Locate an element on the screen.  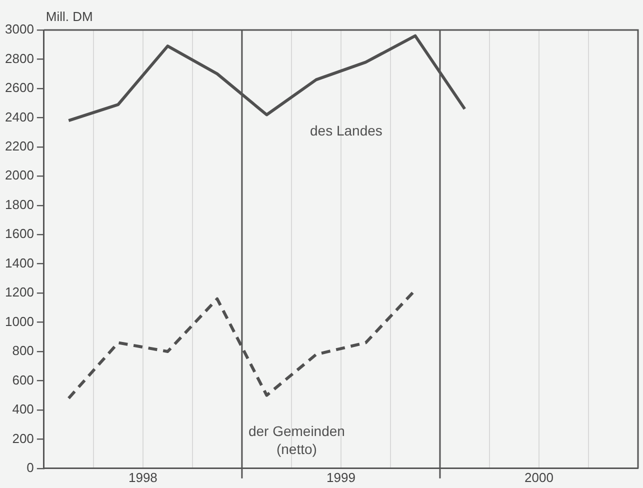
y-tick-label: 800 is located at coordinates (23, 350).